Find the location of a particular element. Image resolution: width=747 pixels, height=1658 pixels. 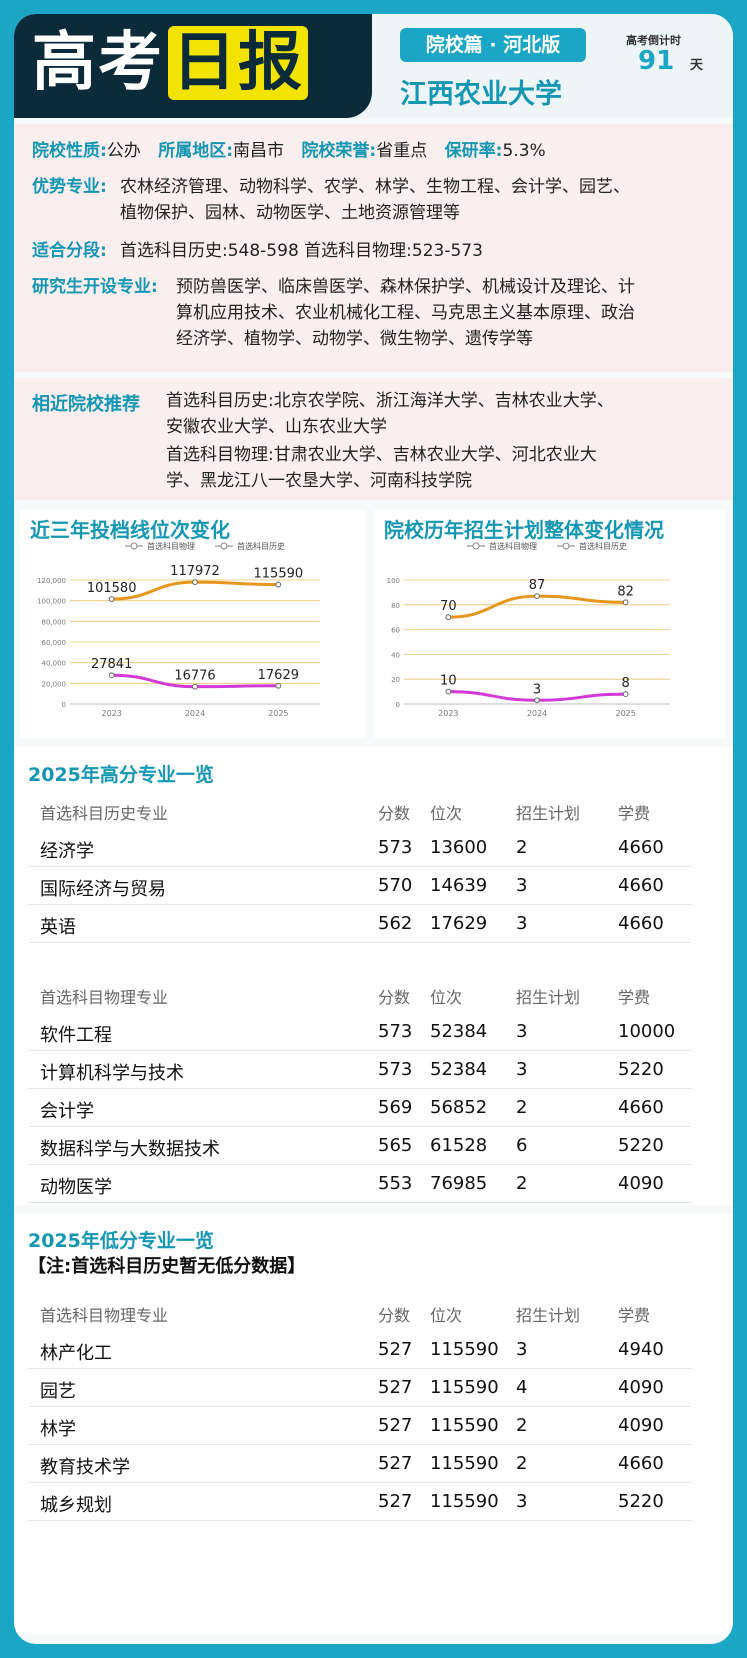

high-physics-table-cell: 573 is located at coordinates (395, 1069).